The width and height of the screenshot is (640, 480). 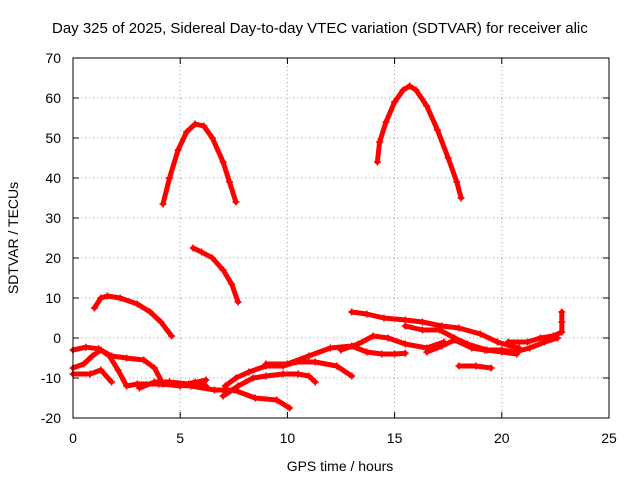 I want to click on y-tick-label: 50, so click(x=53, y=138).